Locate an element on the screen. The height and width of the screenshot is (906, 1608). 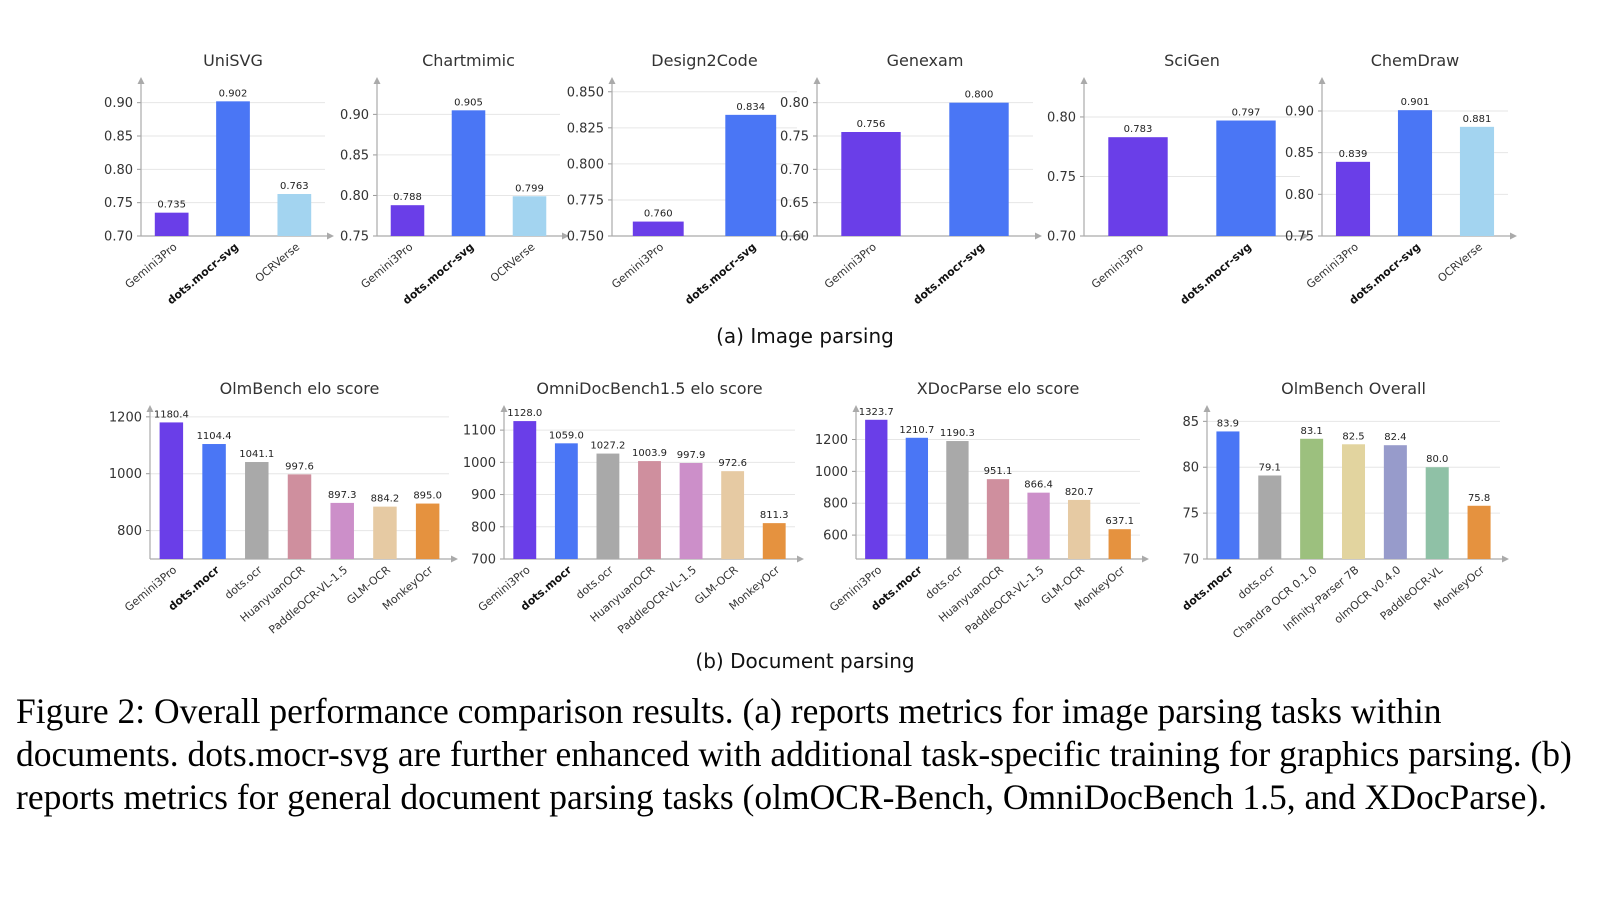
data-label: 0.901 is located at coordinates (1415, 102).